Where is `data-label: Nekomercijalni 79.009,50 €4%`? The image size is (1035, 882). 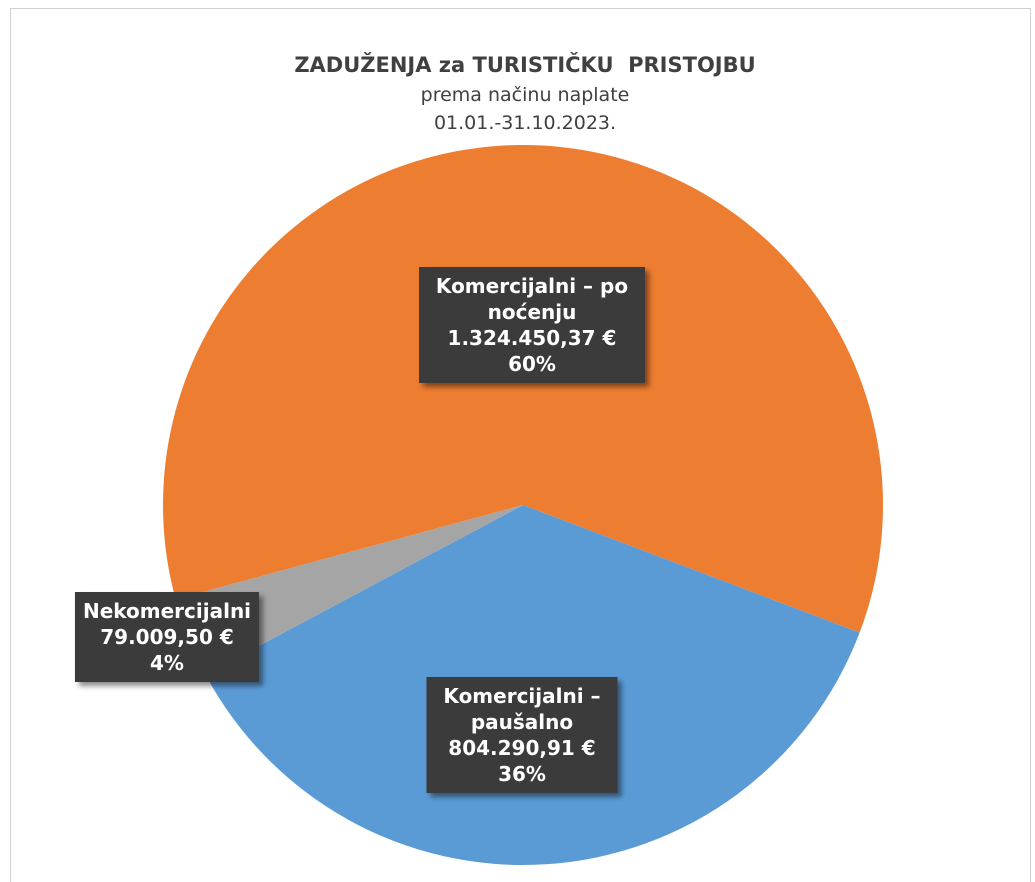 data-label: Nekomercijalni 79.009,50 €4% is located at coordinates (167, 637).